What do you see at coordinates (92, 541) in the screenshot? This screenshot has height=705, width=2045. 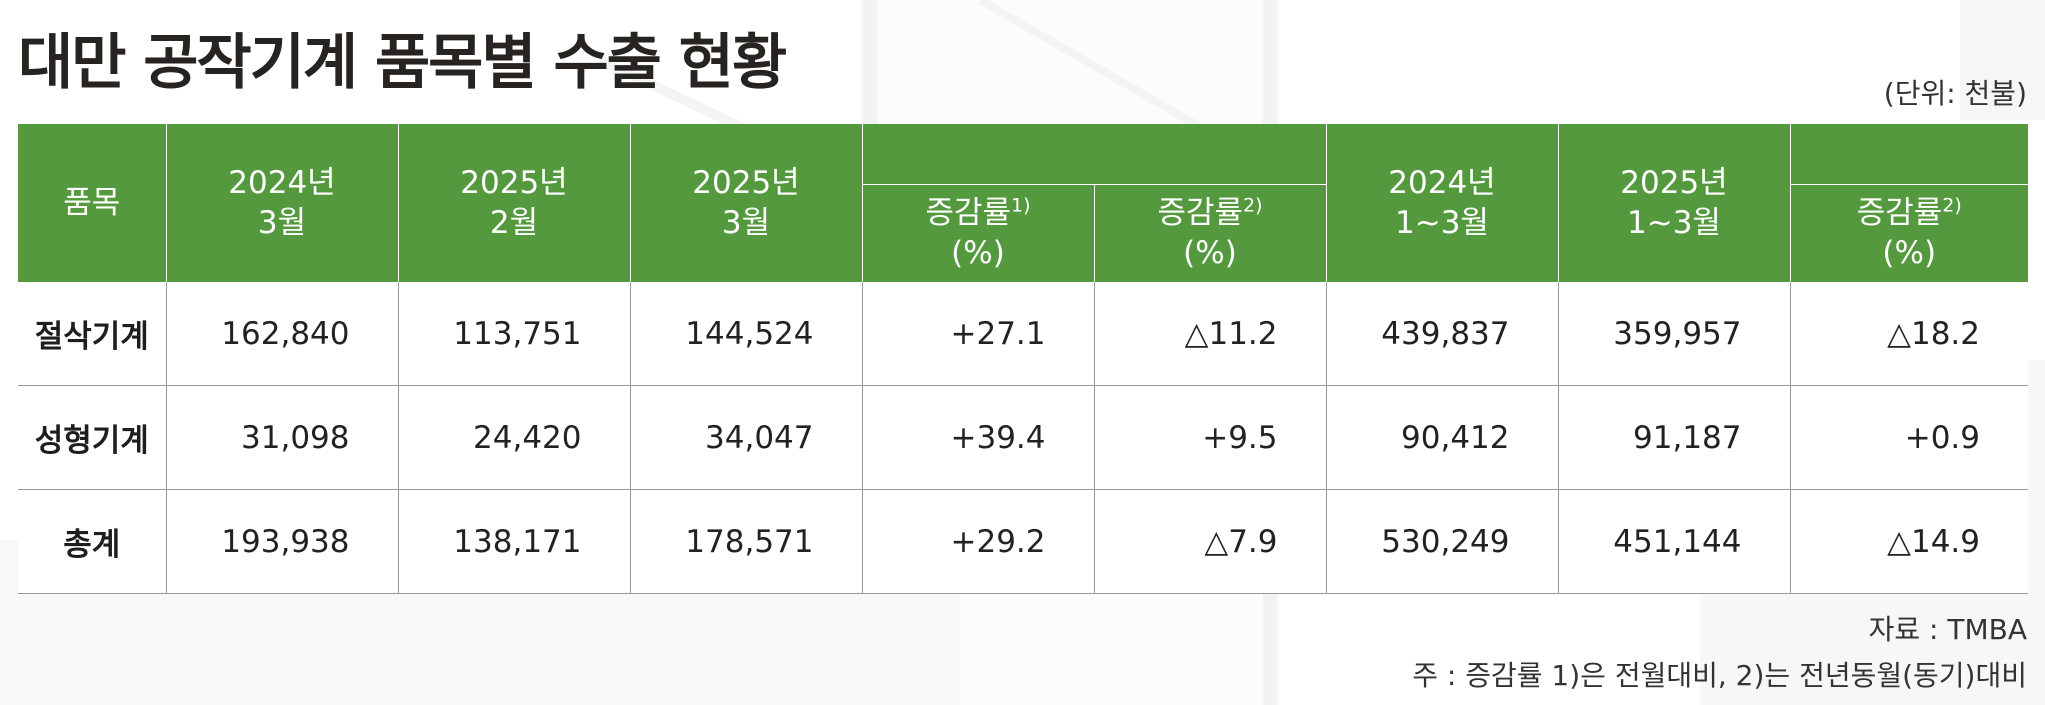 I see `row-item: 총계` at bounding box center [92, 541].